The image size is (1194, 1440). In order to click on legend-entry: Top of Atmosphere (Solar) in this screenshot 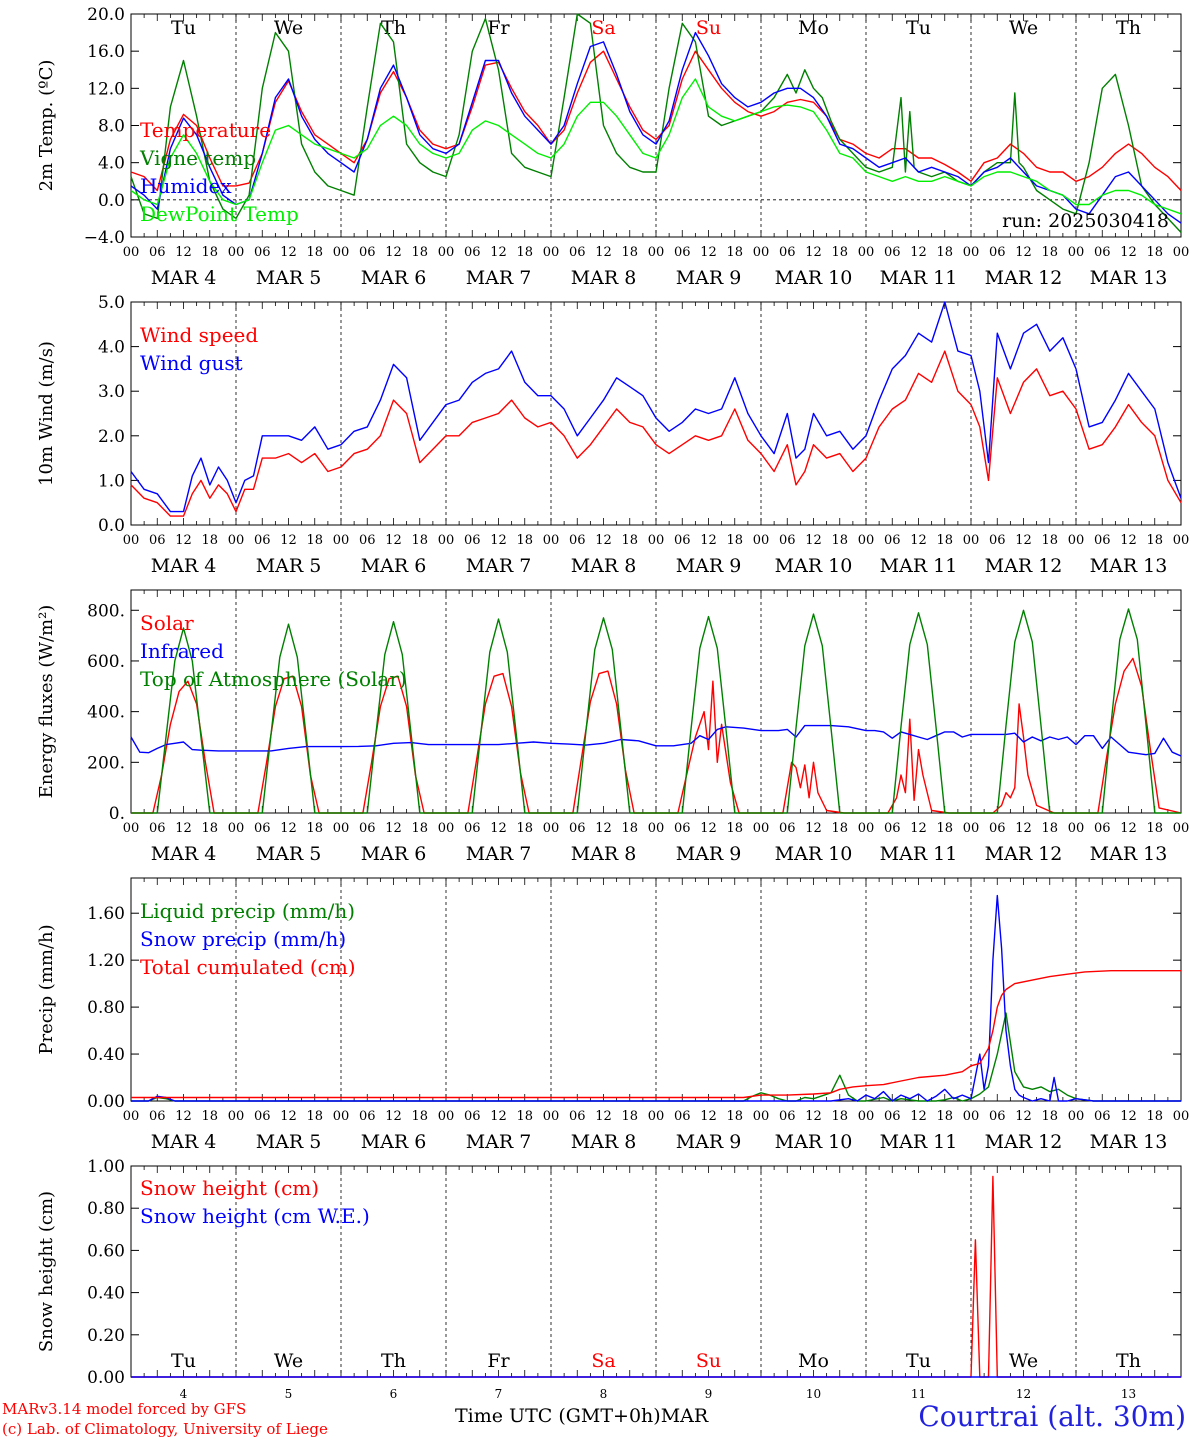, I will do `click(273, 679)`.